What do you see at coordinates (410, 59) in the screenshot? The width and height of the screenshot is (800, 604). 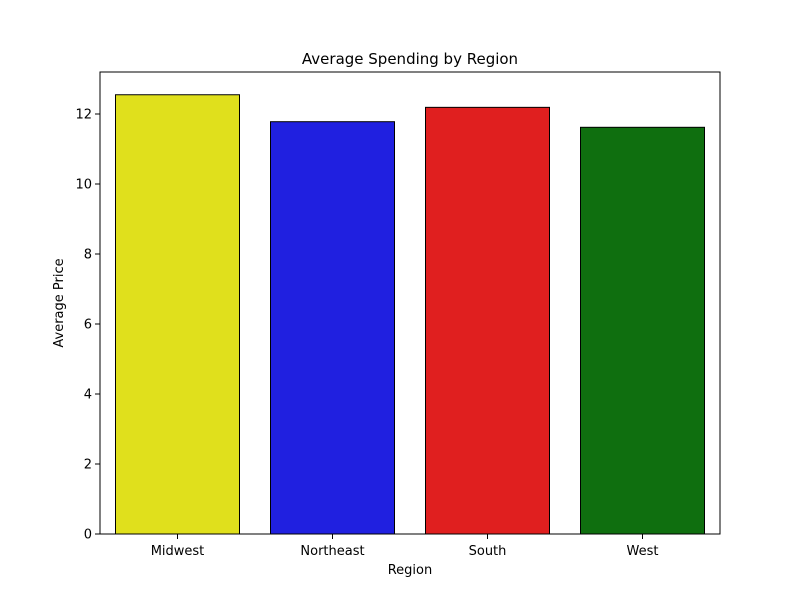 I see `chart-title: Average Spending by Region` at bounding box center [410, 59].